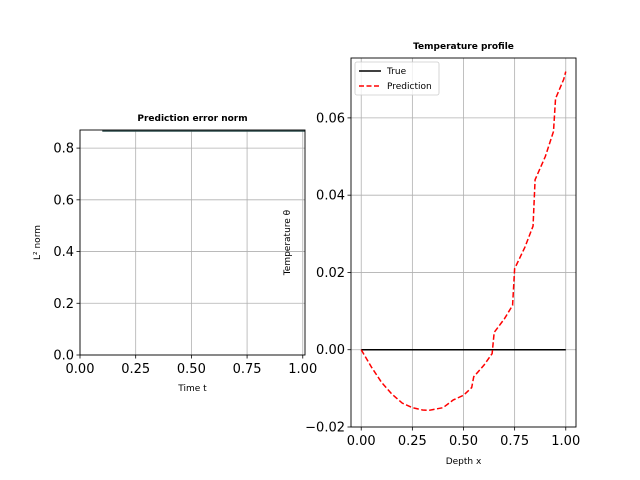  I want to click on temperature-y-axis-label: Temperature θ, so click(288, 242).